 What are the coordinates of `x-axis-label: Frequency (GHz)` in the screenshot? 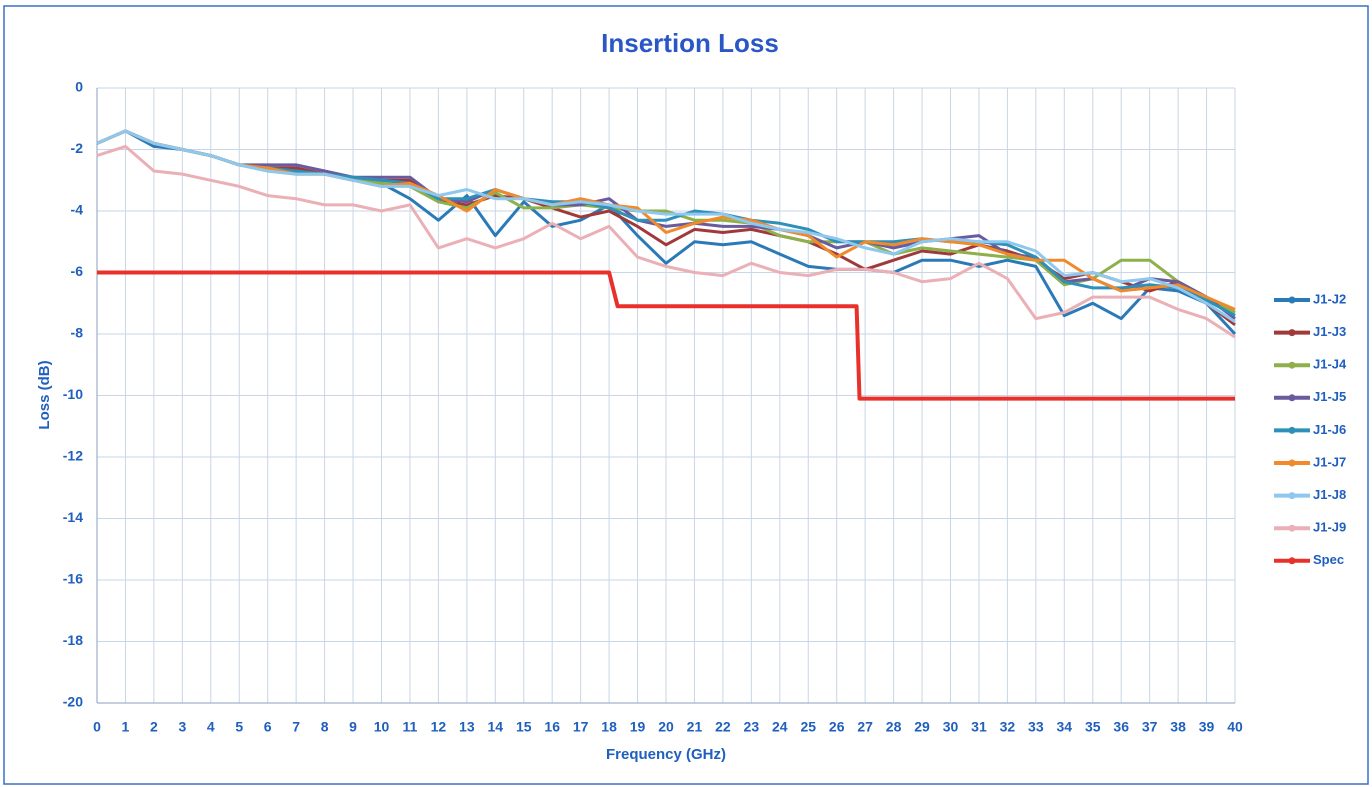 It's located at (666, 754).